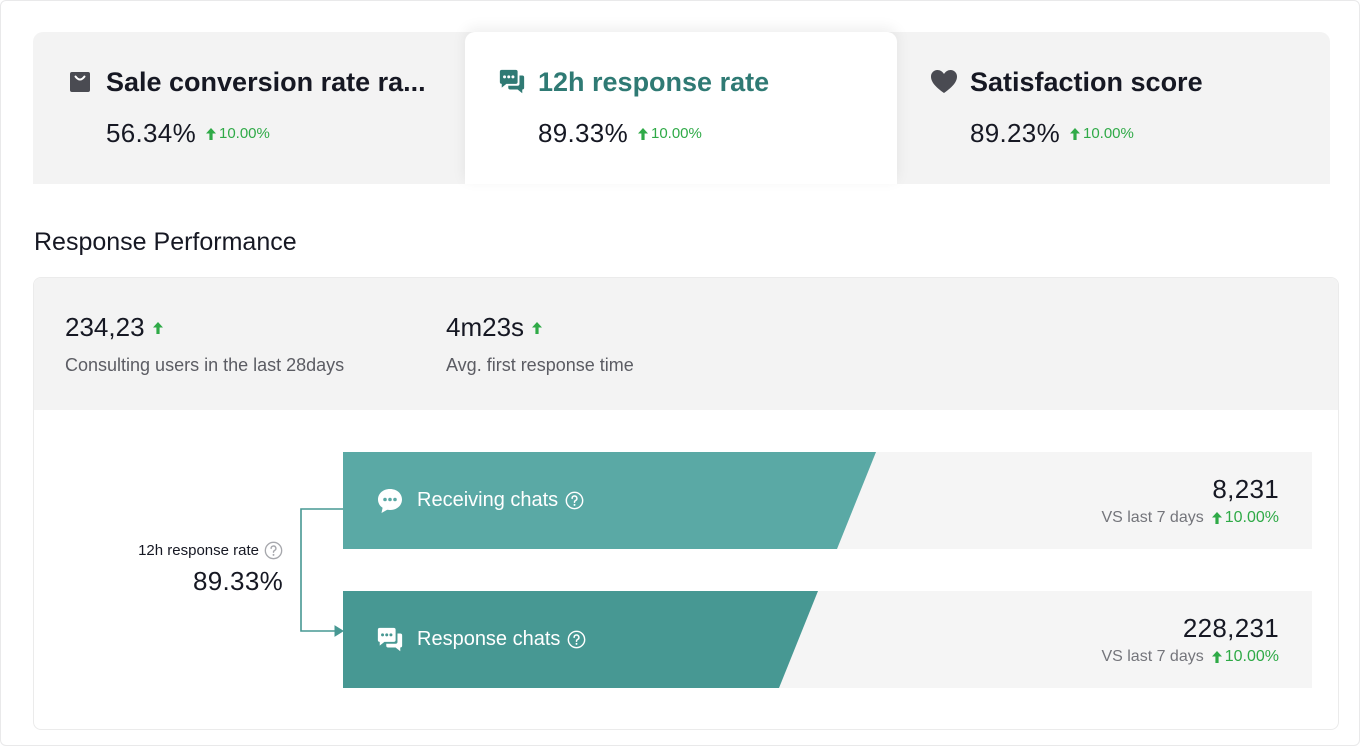  What do you see at coordinates (1015, 133) in the screenshot?
I see `tab-value: 89.23%` at bounding box center [1015, 133].